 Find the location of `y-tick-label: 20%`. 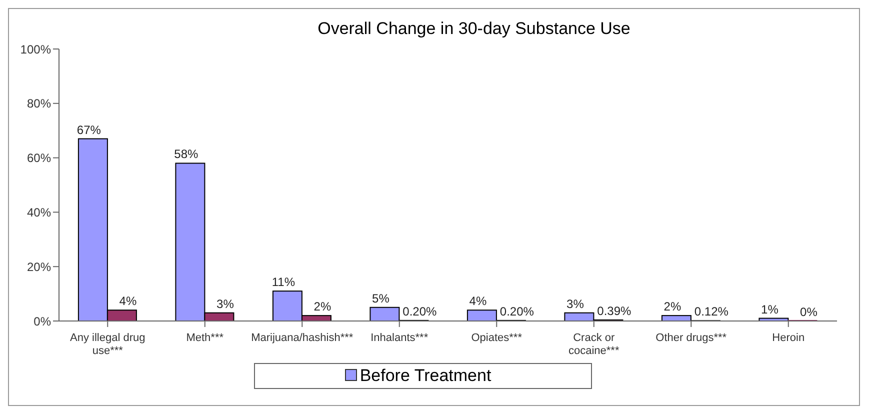

y-tick-label: 20% is located at coordinates (39, 267).